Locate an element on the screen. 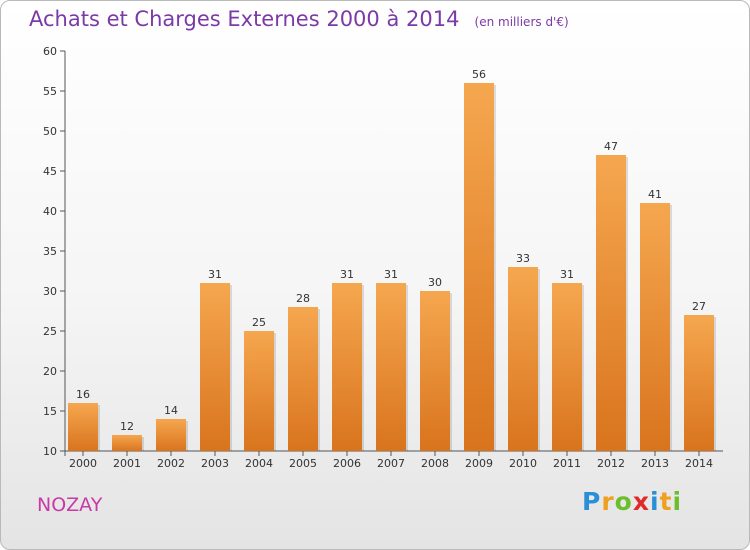 The width and height of the screenshot is (750, 550). y-tick-label: 60 is located at coordinates (50, 51).